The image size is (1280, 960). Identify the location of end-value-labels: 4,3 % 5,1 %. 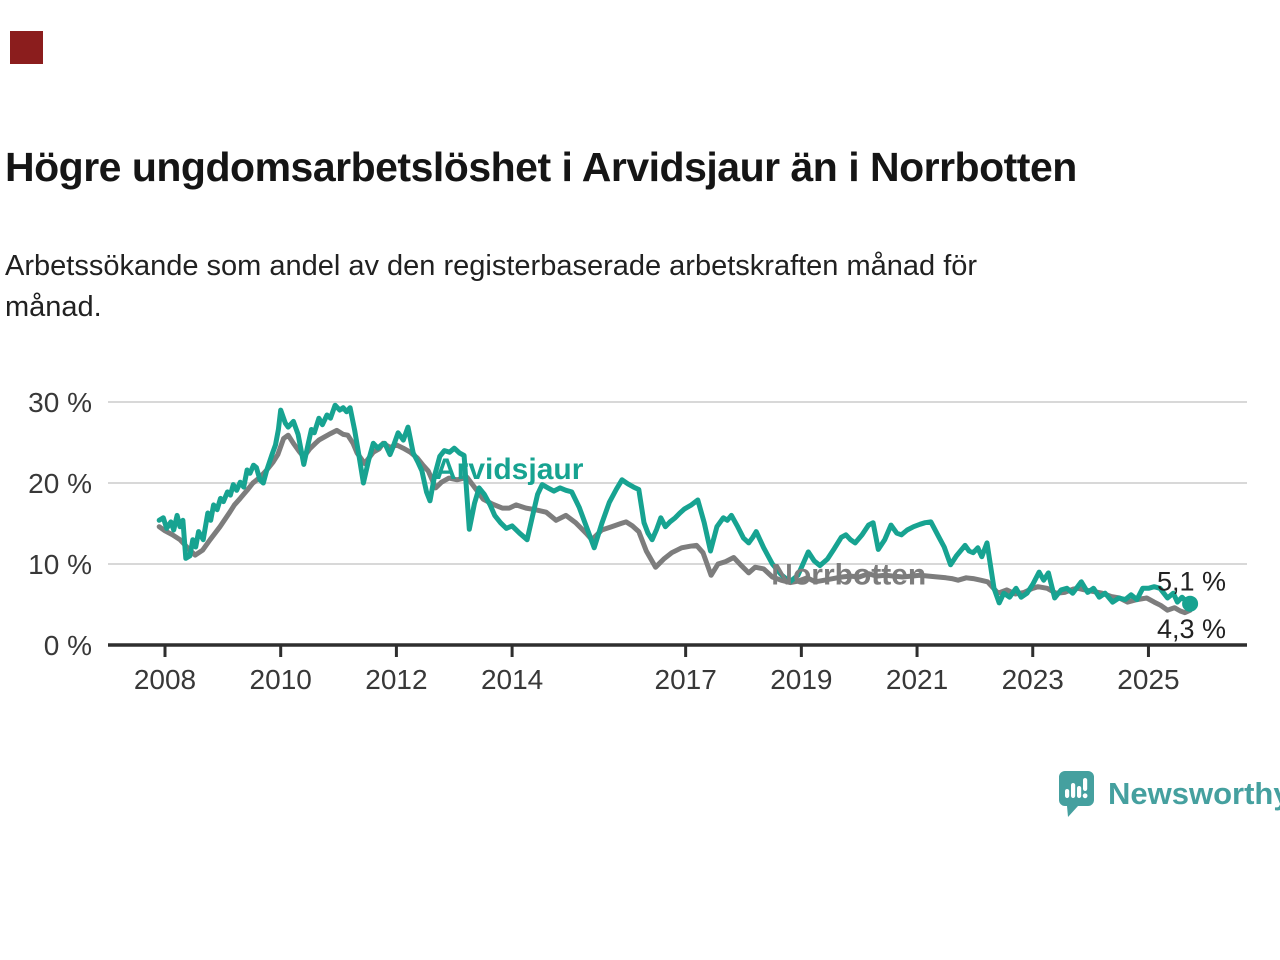
(1191, 605).